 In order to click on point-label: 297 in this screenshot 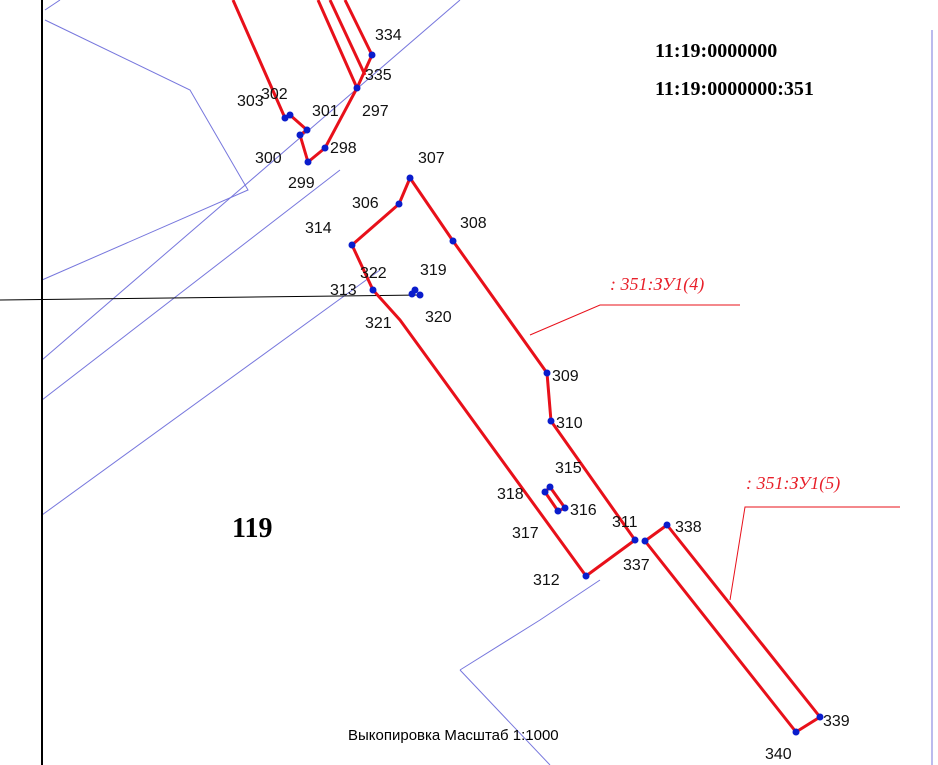, I will do `click(375, 111)`.